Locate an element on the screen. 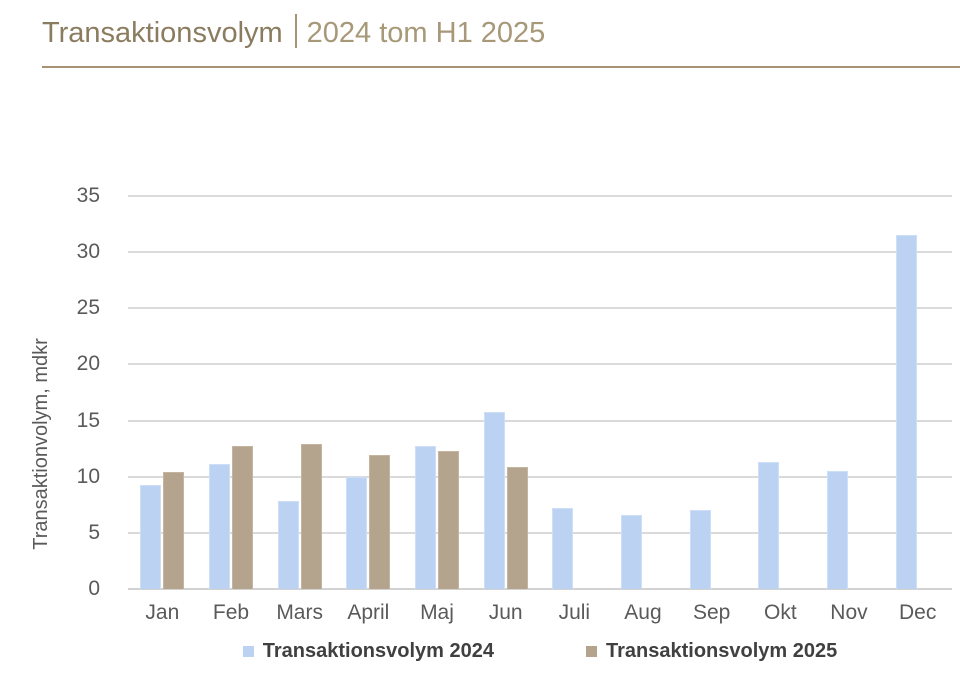 The width and height of the screenshot is (960, 679). bar-maj-2024 is located at coordinates (425, 517).